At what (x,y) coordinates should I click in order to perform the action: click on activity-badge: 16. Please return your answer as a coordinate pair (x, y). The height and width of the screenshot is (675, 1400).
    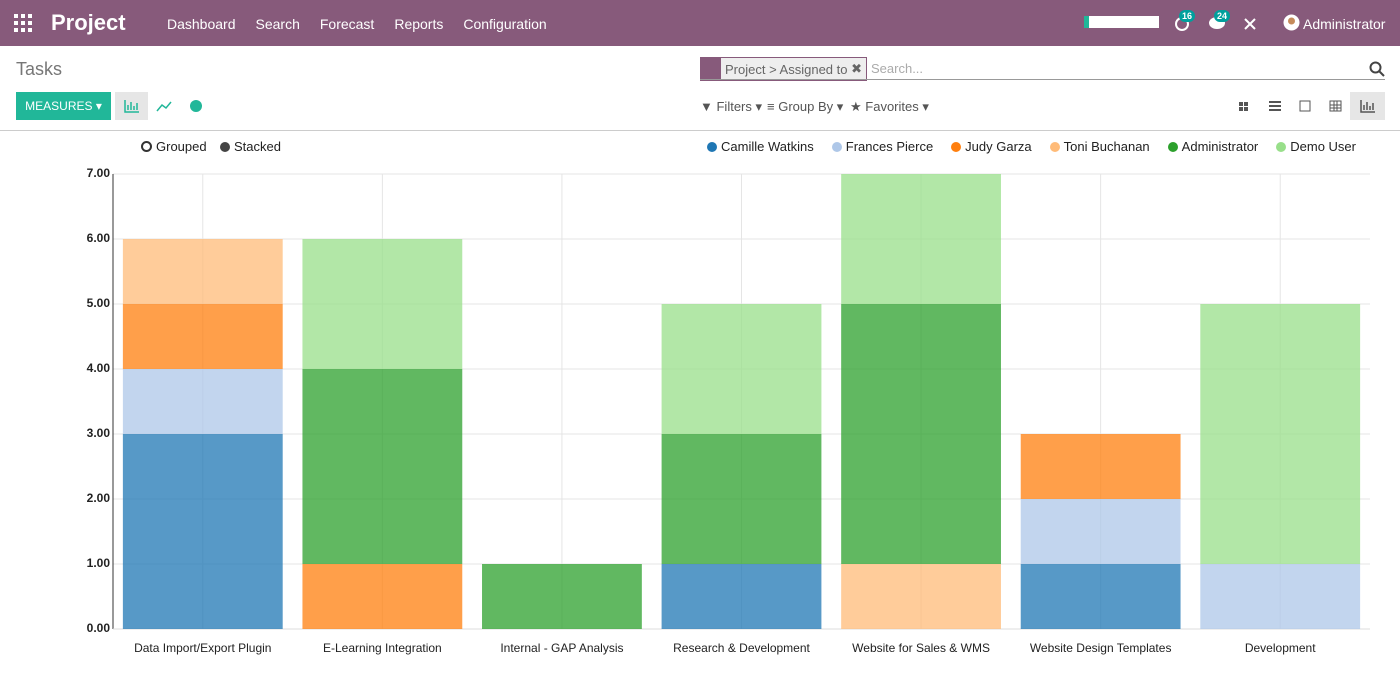
    Looking at the image, I should click on (1187, 16).